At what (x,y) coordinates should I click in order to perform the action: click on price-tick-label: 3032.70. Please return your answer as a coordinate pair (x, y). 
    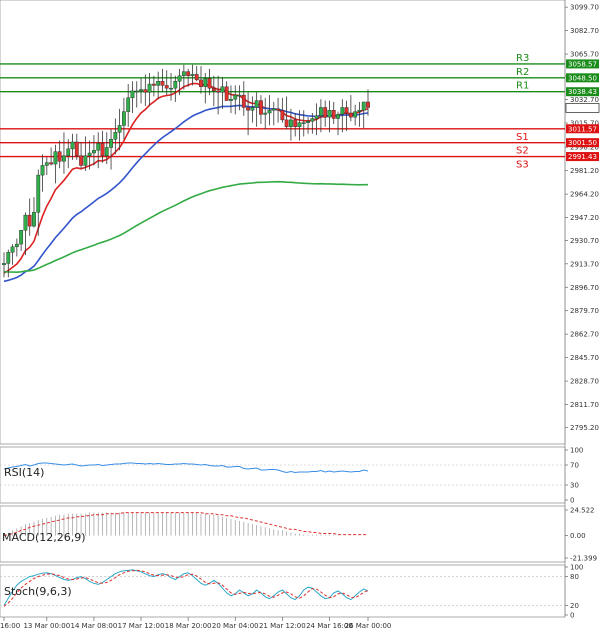
    Looking at the image, I should click on (584, 100).